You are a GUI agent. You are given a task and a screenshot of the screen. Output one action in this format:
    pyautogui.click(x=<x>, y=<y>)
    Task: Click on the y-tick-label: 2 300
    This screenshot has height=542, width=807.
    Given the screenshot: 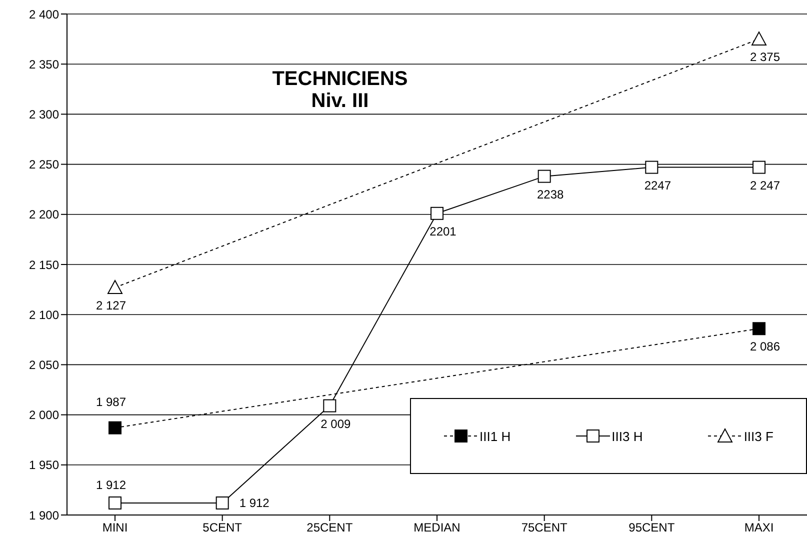 What is the action you would take?
    pyautogui.click(x=44, y=114)
    